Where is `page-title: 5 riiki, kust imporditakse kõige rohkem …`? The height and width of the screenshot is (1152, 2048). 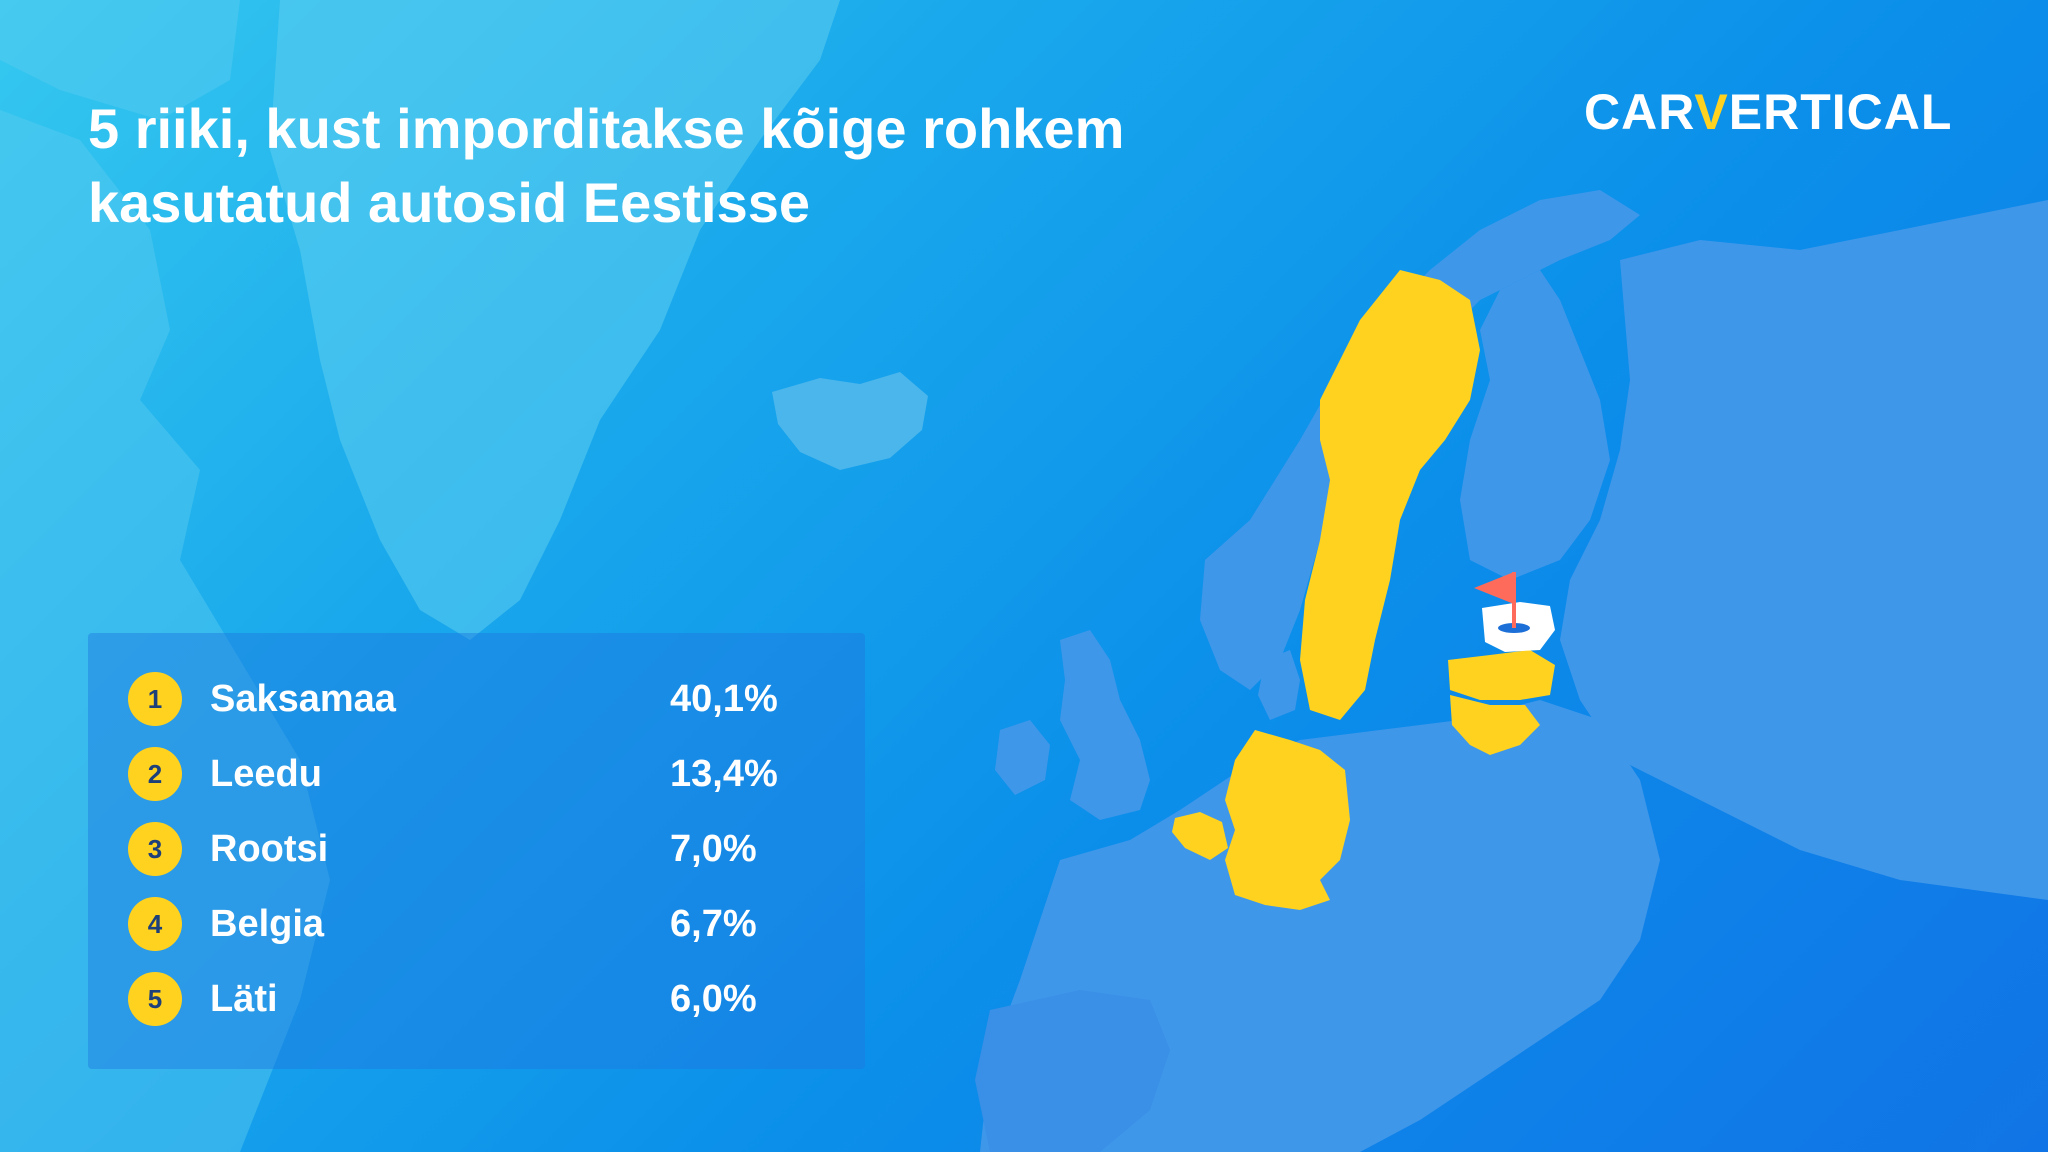
page-title: 5 riiki, kust imporditakse kõige rohkem … is located at coordinates (688, 166).